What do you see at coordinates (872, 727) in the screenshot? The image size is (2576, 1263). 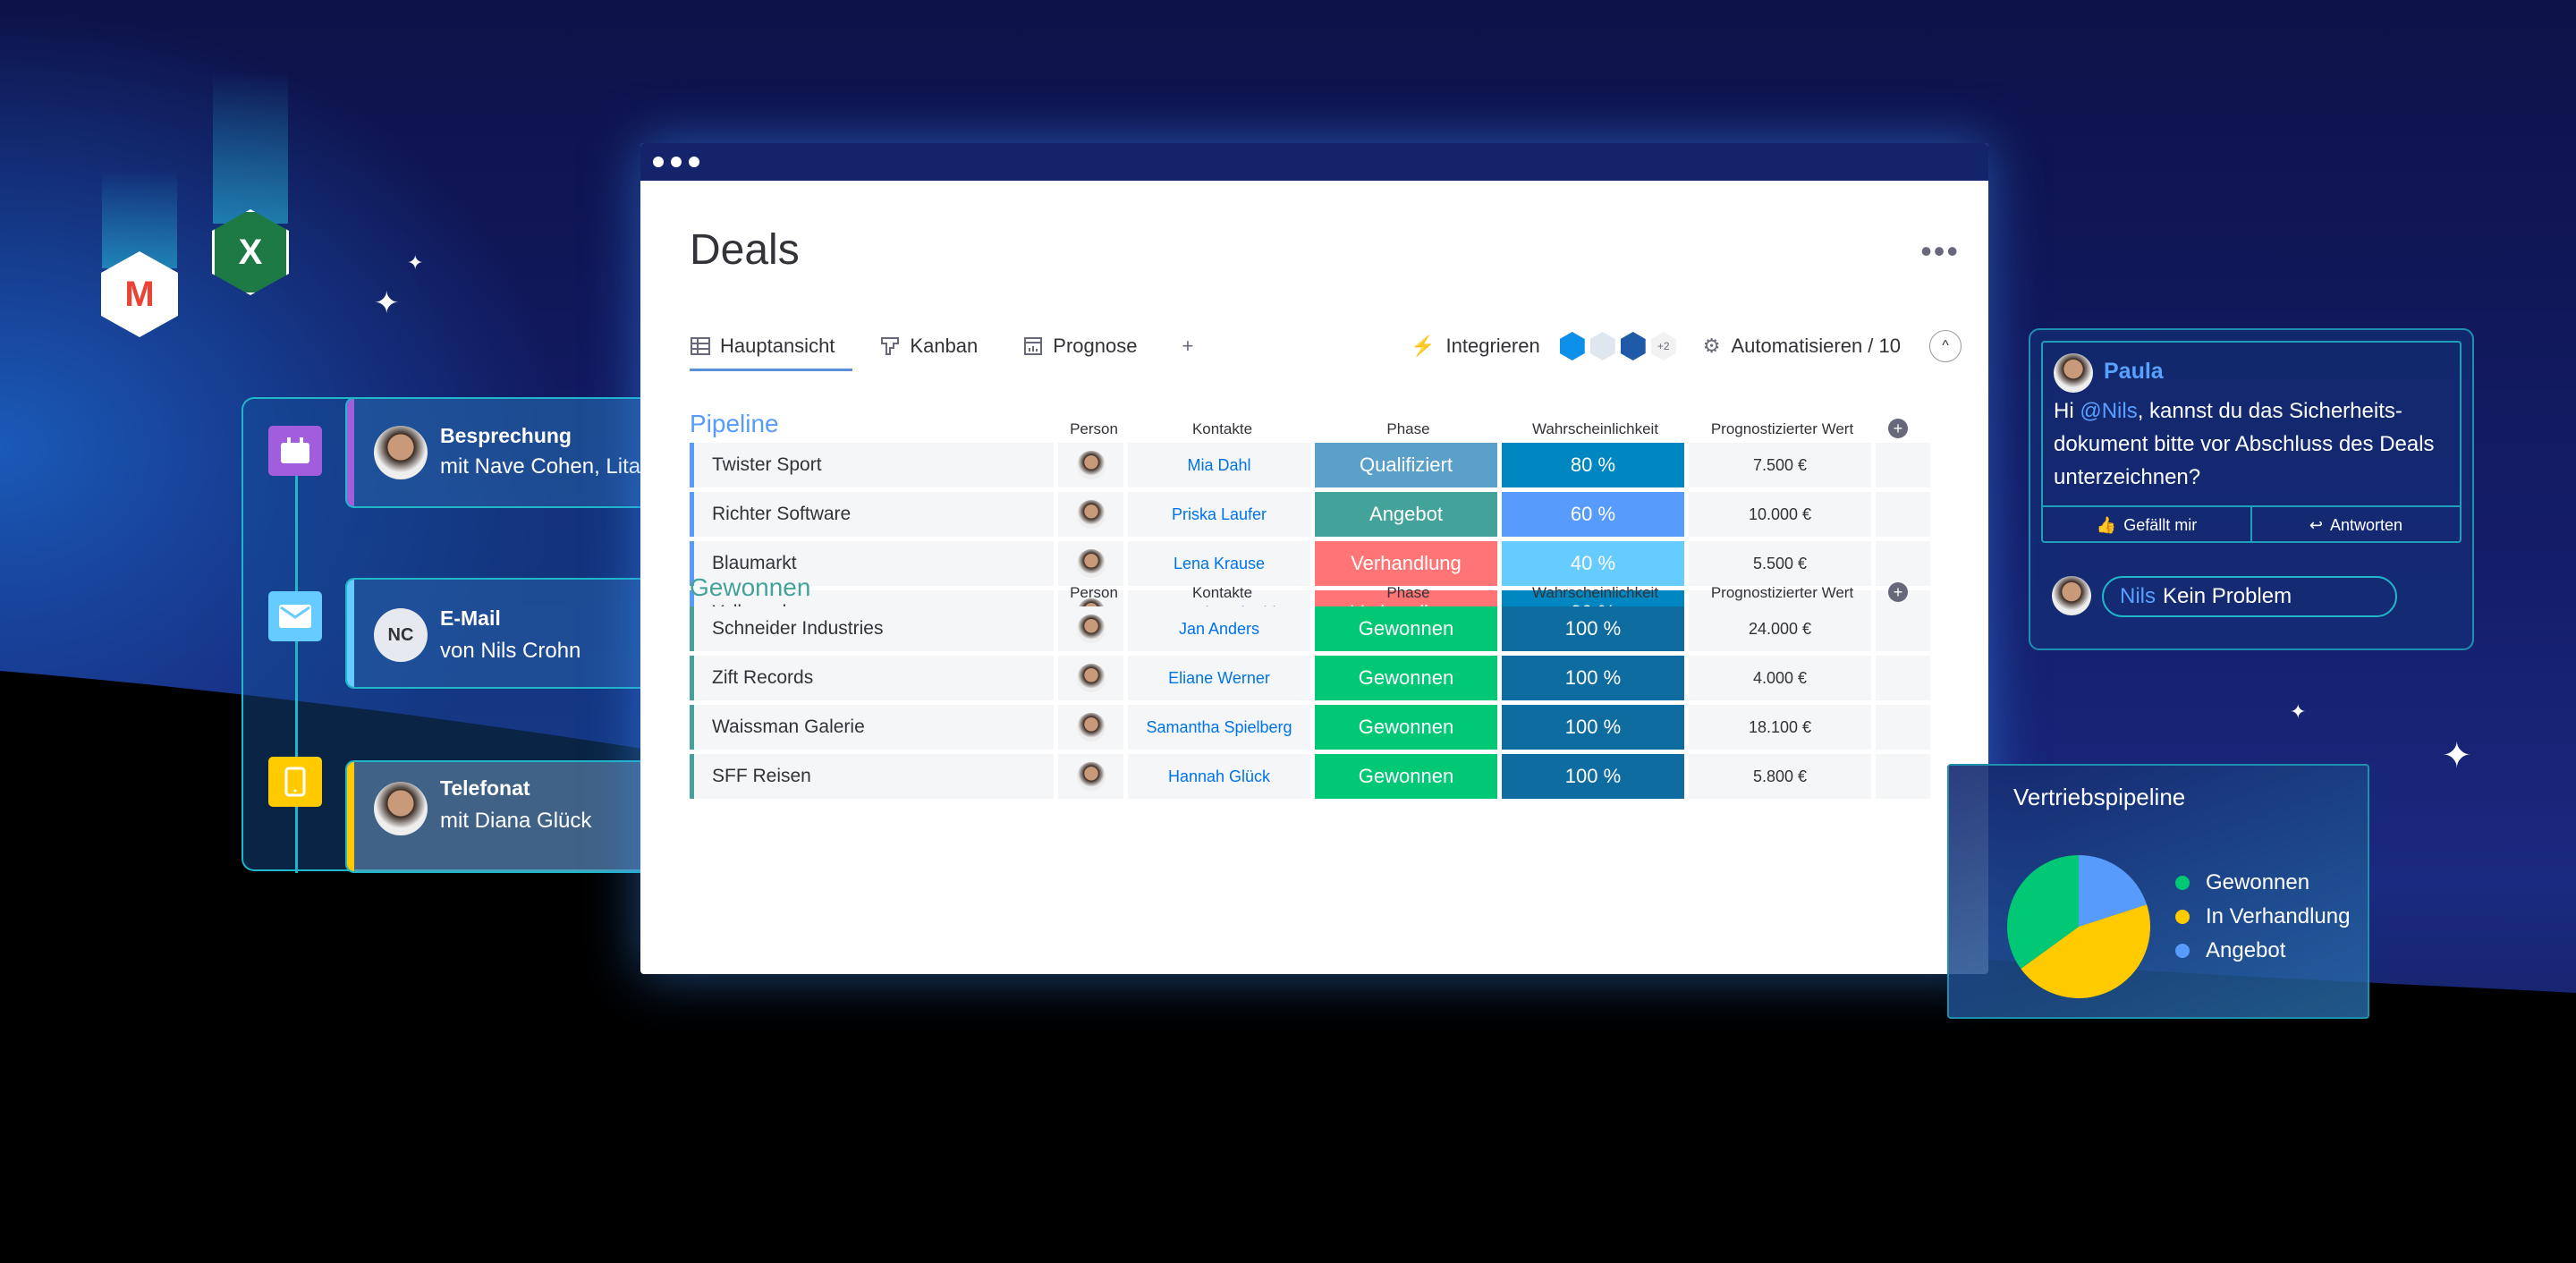 I see `item-name: Waissman Galerie` at bounding box center [872, 727].